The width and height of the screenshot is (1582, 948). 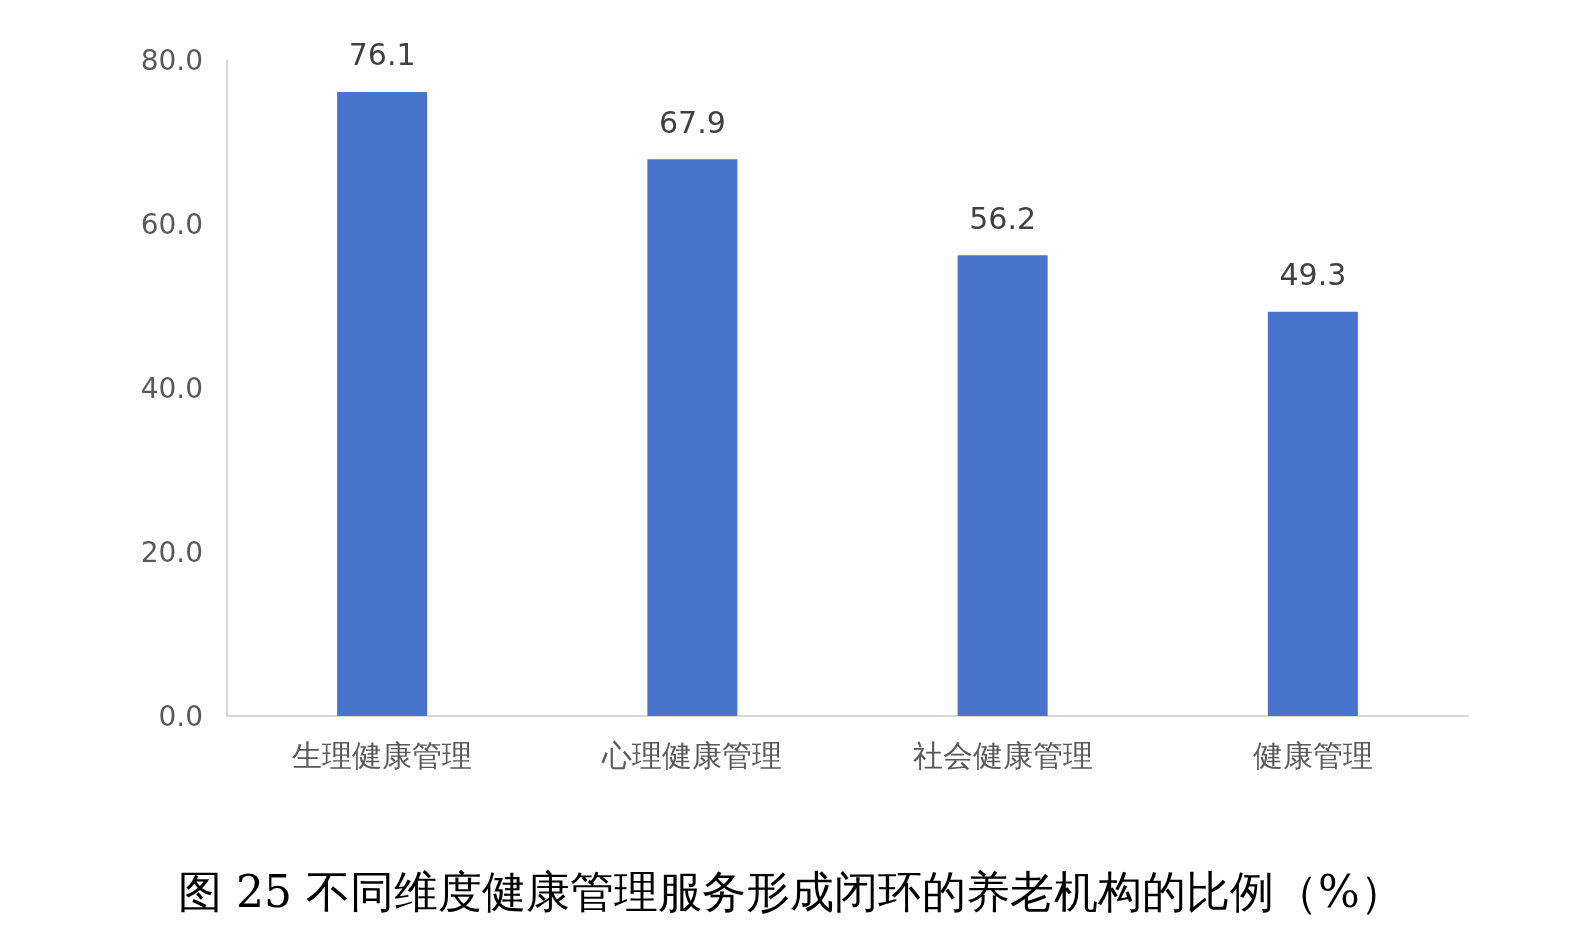 What do you see at coordinates (1002, 755) in the screenshot?
I see `x-tick-label: 社会健康管理` at bounding box center [1002, 755].